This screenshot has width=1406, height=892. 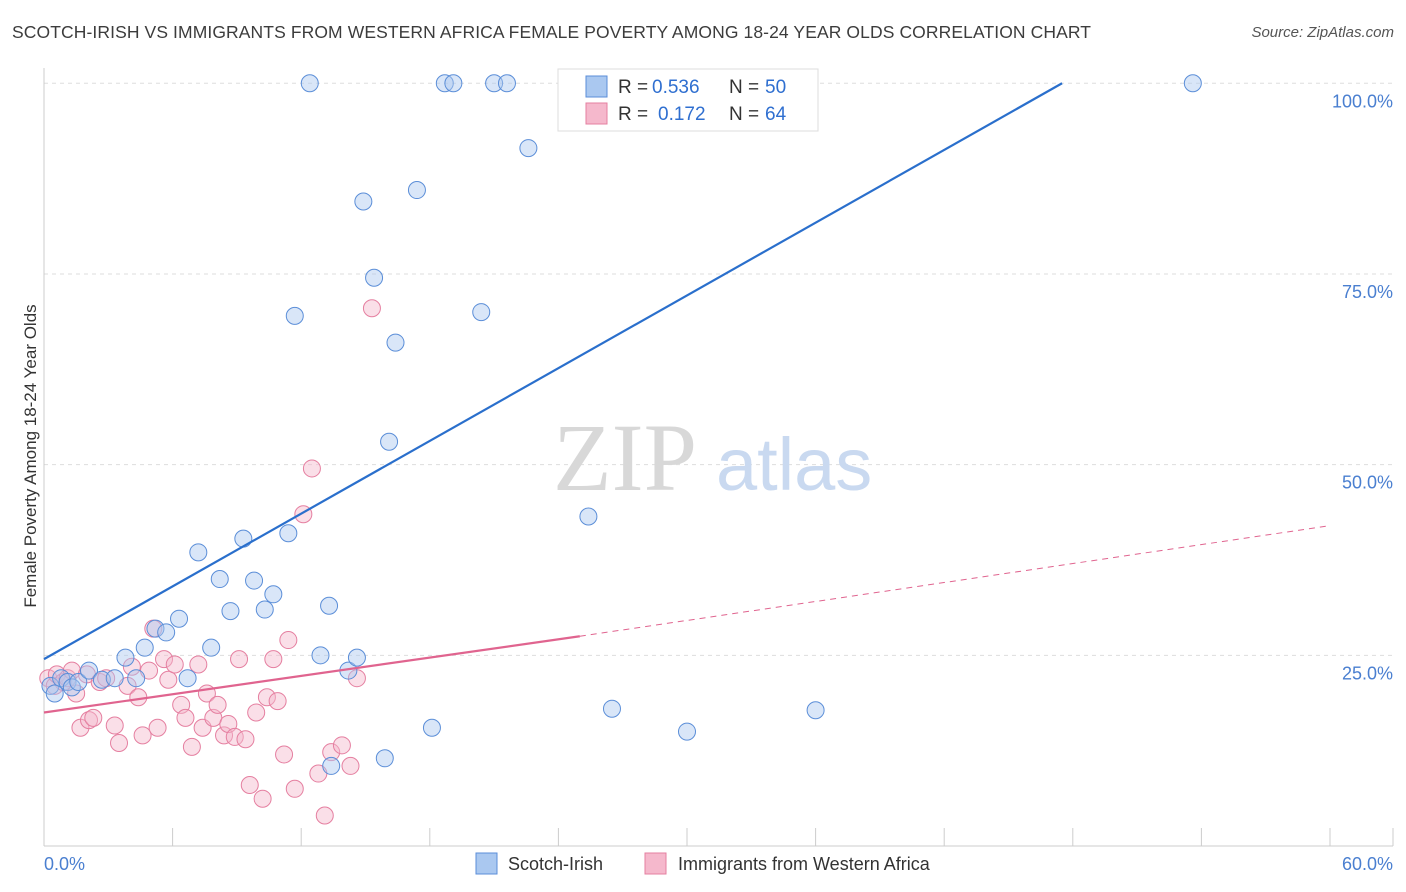 What do you see at coordinates (30, 455) in the screenshot?
I see `y-axis-label: Female Poverty Among 18-24 Year Olds` at bounding box center [30, 455].